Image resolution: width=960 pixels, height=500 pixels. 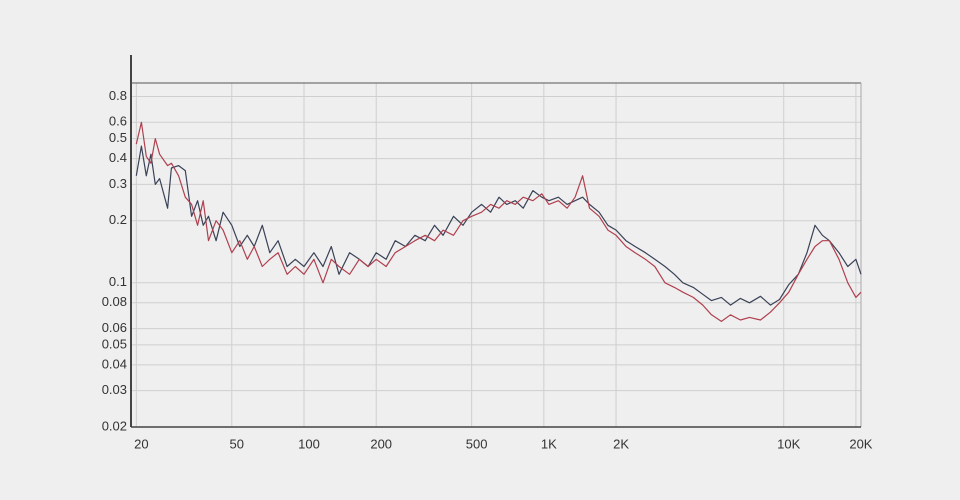 I want to click on y-tick-label: 0.1, so click(x=118, y=281).